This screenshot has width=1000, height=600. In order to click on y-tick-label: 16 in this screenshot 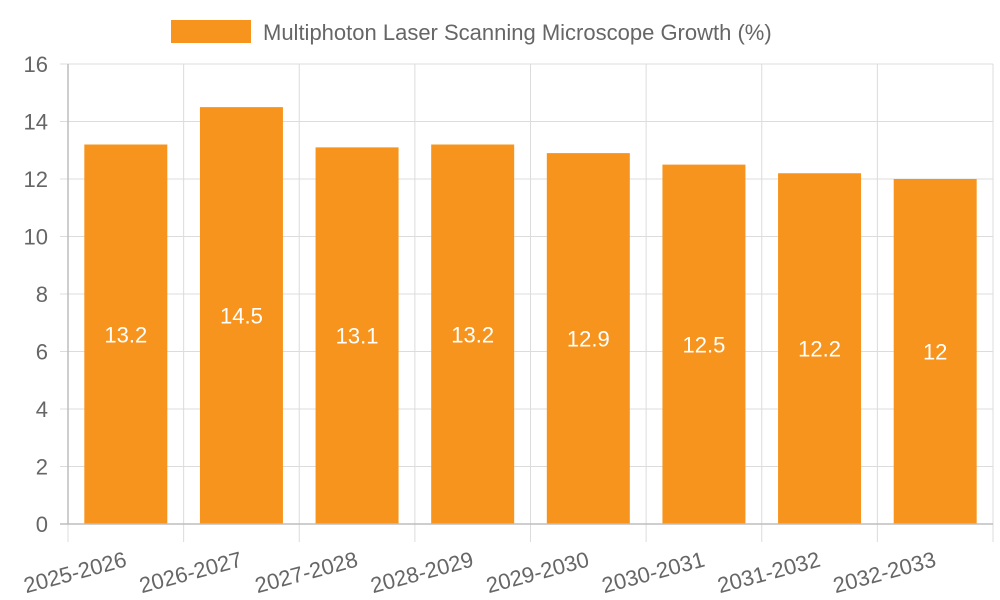, I will do `click(36, 64)`.